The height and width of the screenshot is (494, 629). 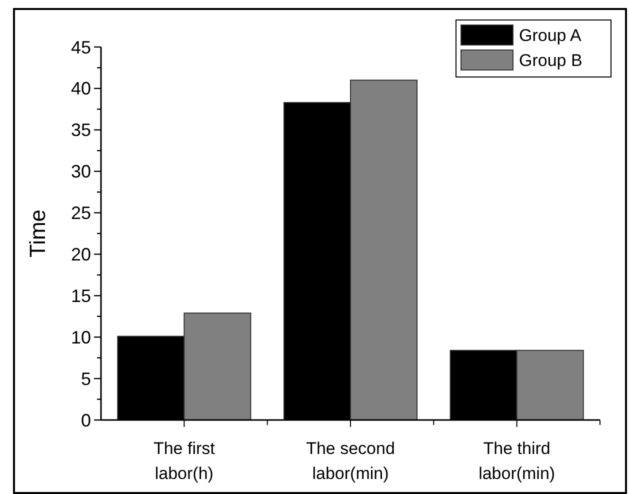 What do you see at coordinates (80, 337) in the screenshot?
I see `y-tick-label: 10` at bounding box center [80, 337].